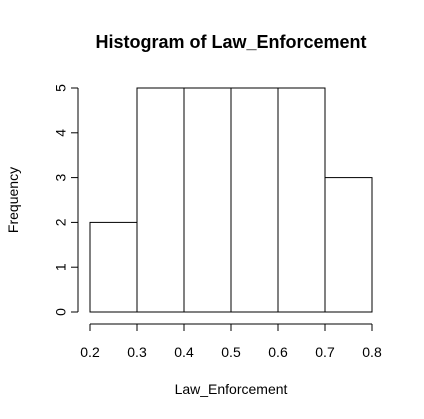 The width and height of the screenshot is (424, 419). What do you see at coordinates (61, 133) in the screenshot?
I see `y-tick-label-4: 4` at bounding box center [61, 133].